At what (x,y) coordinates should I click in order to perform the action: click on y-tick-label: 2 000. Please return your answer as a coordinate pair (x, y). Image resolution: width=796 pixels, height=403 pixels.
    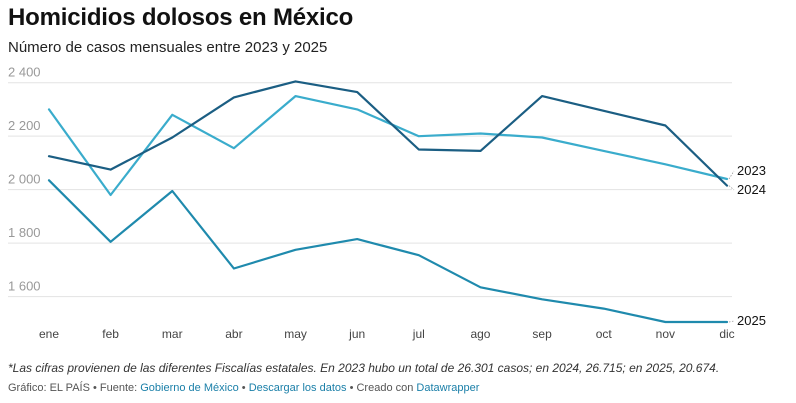
    Looking at the image, I should click on (24, 179).